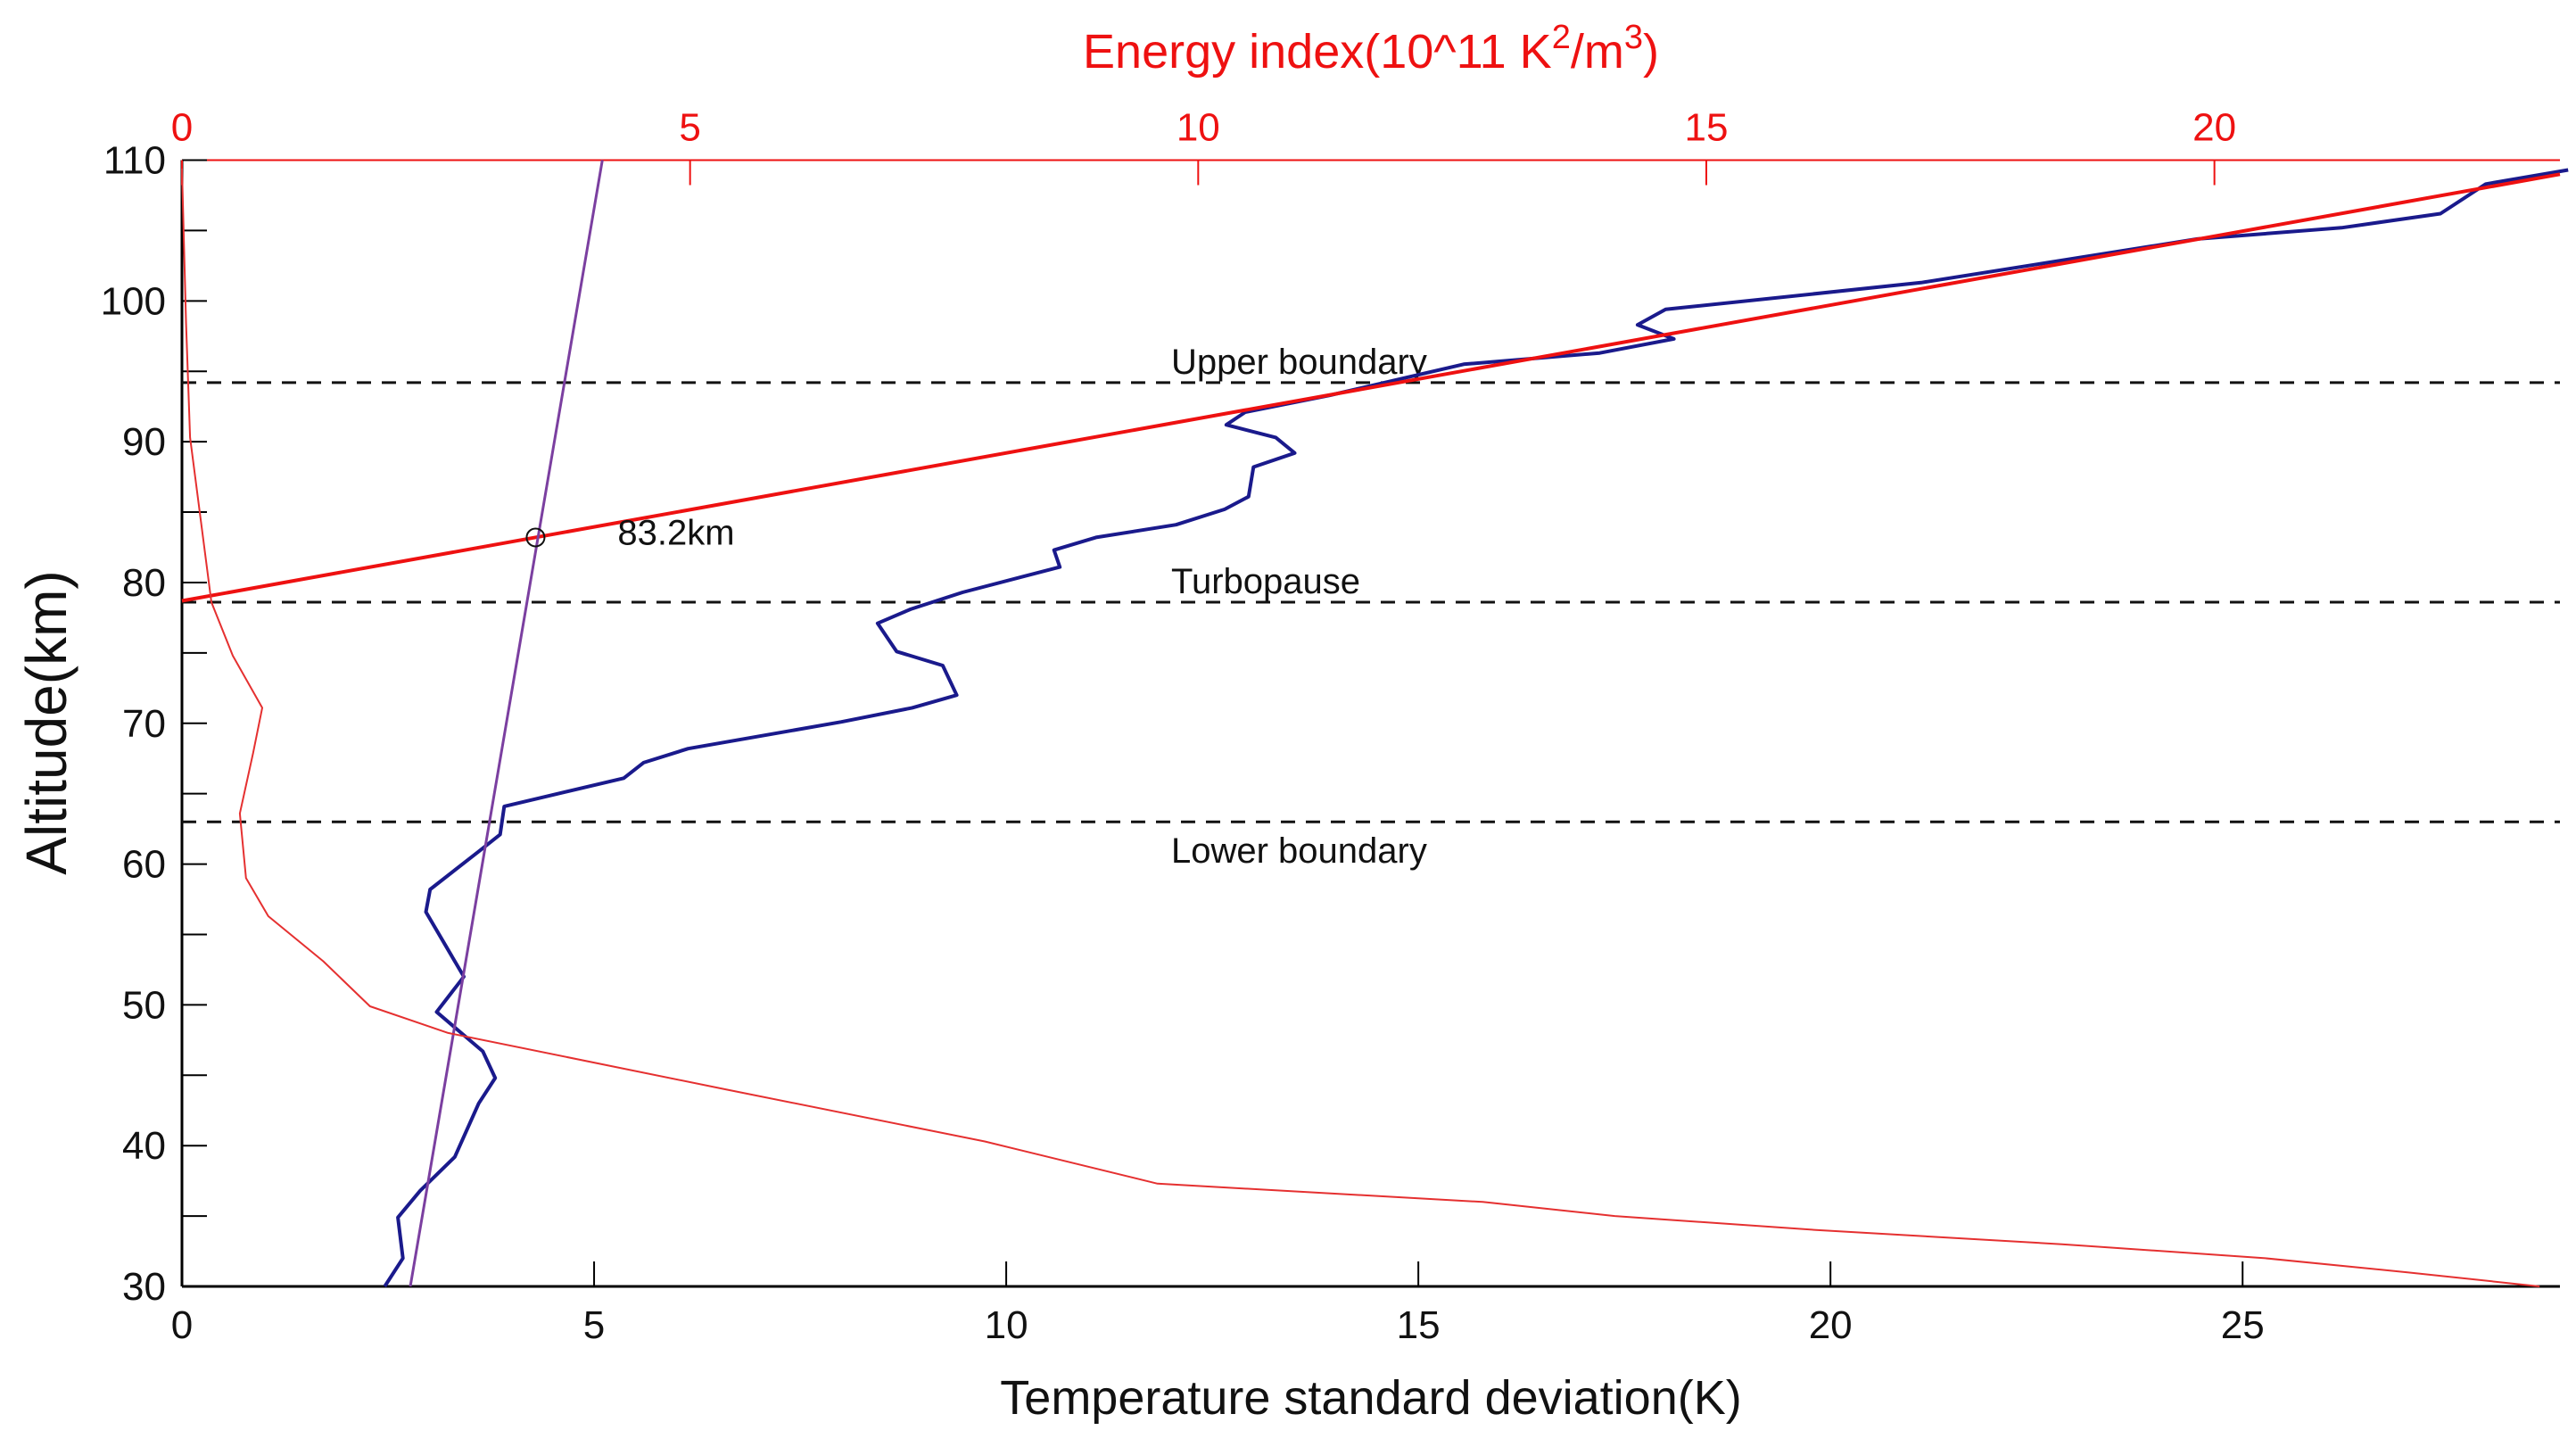 Image resolution: width=2576 pixels, height=1447 pixels. What do you see at coordinates (144, 1287) in the screenshot?
I see `y-tick-label: 30` at bounding box center [144, 1287].